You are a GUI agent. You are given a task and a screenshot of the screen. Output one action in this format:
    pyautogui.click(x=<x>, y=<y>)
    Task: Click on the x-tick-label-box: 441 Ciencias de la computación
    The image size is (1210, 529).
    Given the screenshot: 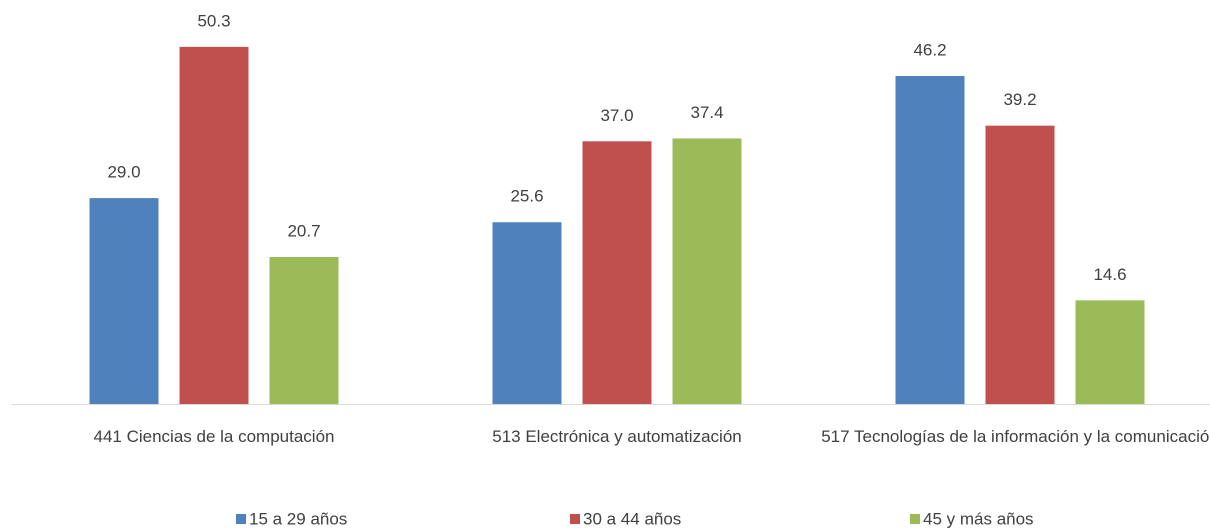 What is the action you would take?
    pyautogui.click(x=214, y=436)
    